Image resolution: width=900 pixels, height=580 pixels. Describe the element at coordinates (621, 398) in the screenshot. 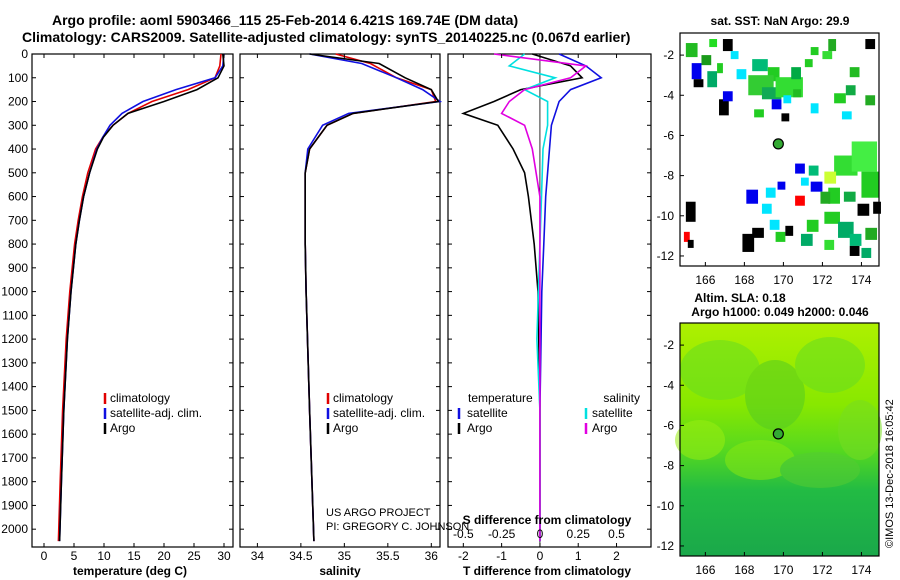

I see `legend-title-salinity: salinity` at that location.